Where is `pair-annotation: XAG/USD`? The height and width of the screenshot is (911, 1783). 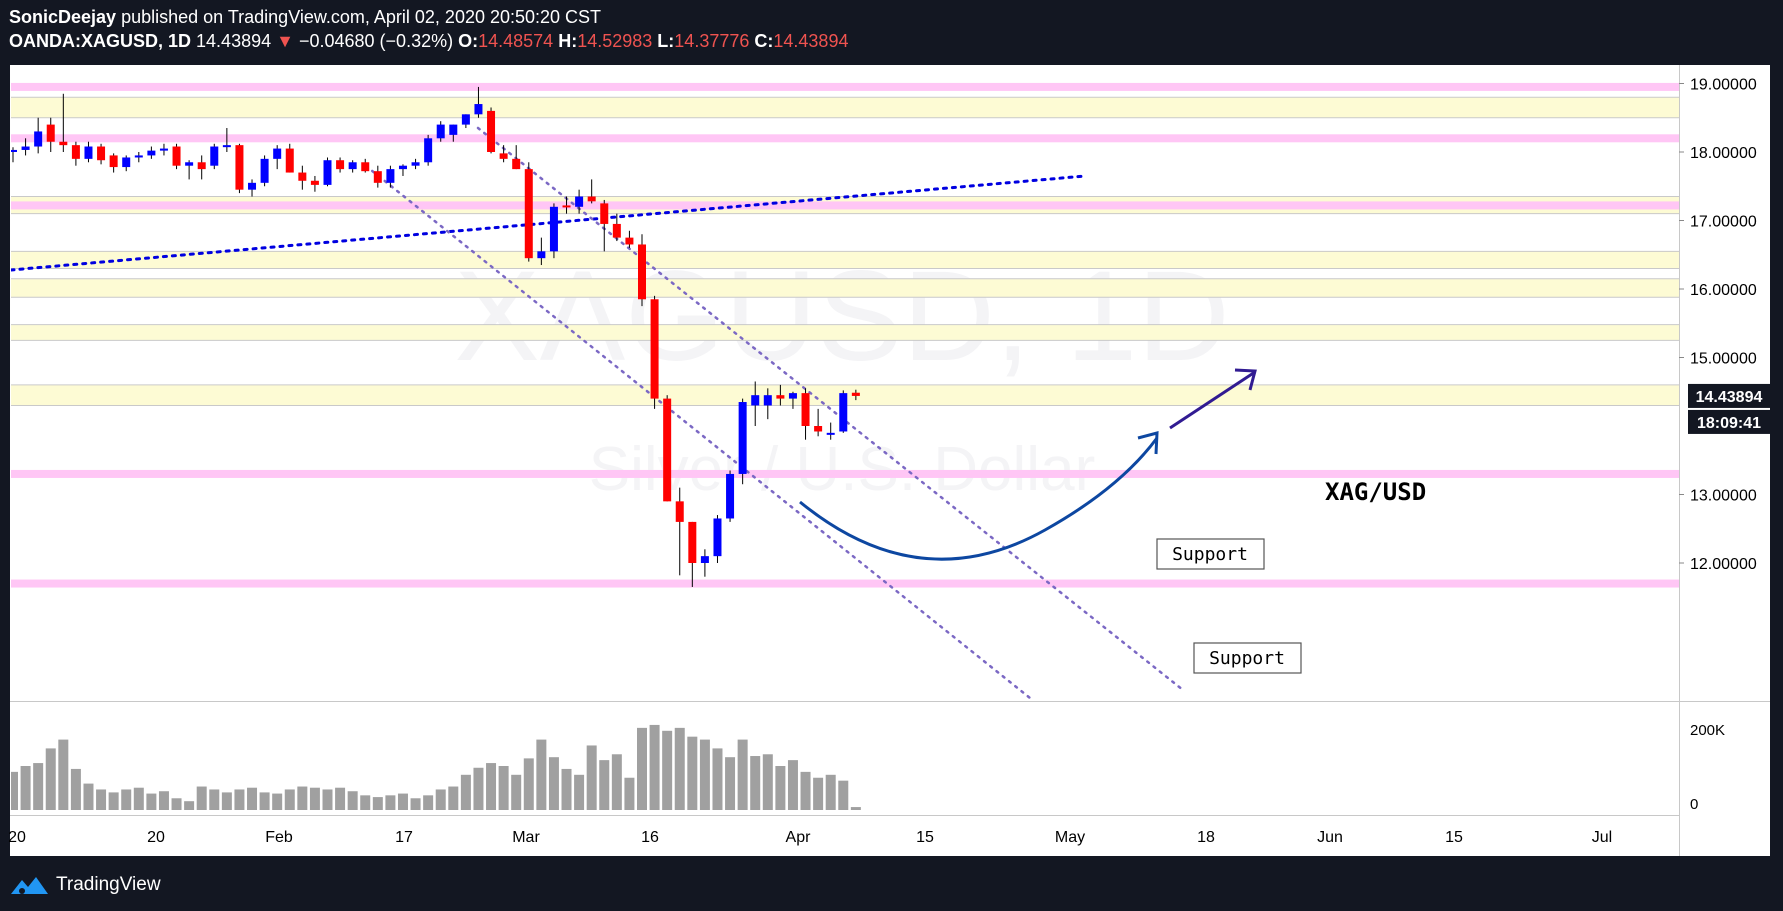 pair-annotation: XAG/USD is located at coordinates (1375, 492).